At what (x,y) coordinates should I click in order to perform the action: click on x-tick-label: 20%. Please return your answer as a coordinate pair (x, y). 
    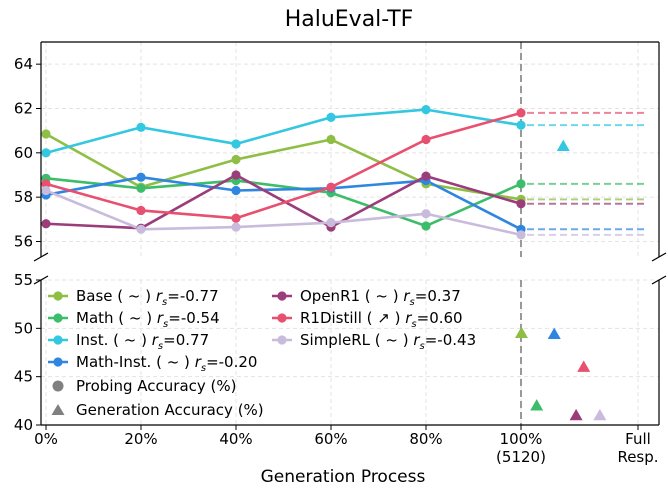
    Looking at the image, I should click on (140, 439).